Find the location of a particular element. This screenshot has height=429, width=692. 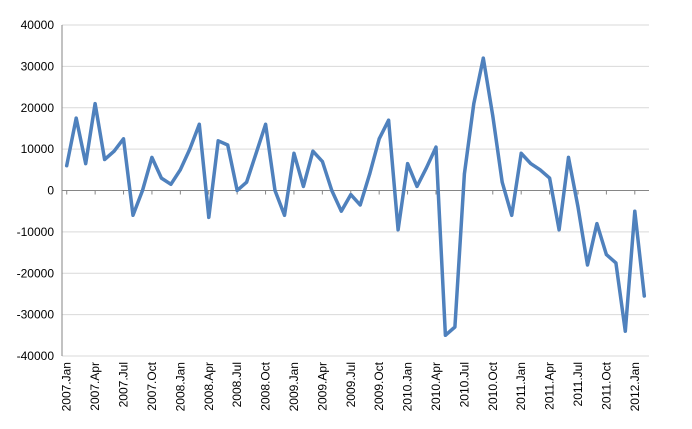

x-tick-label: 2007.Jan is located at coordinates (67, 386).